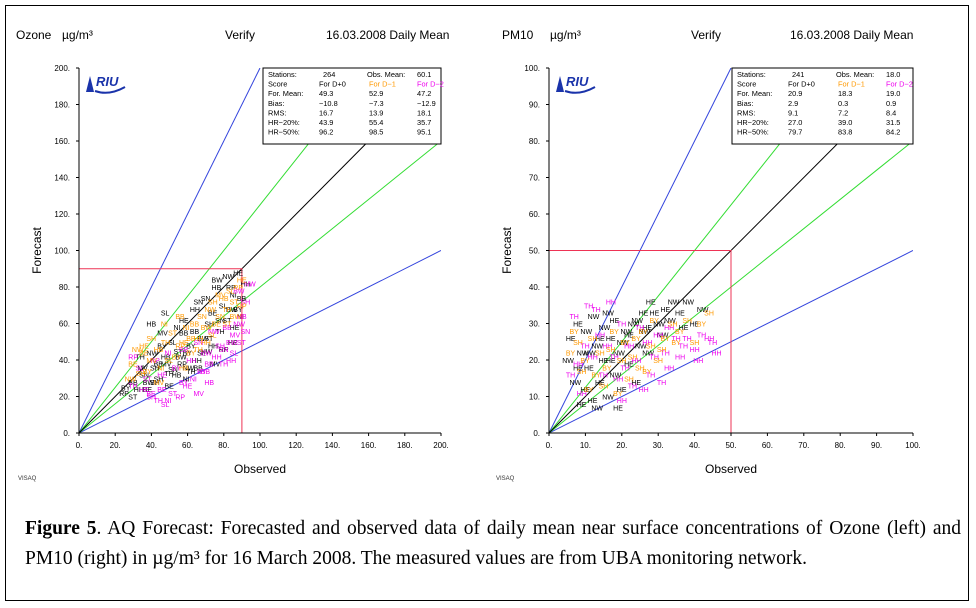 The height and width of the screenshot is (608, 976). What do you see at coordinates (34, 35) in the screenshot?
I see `header-species: Ozone` at bounding box center [34, 35].